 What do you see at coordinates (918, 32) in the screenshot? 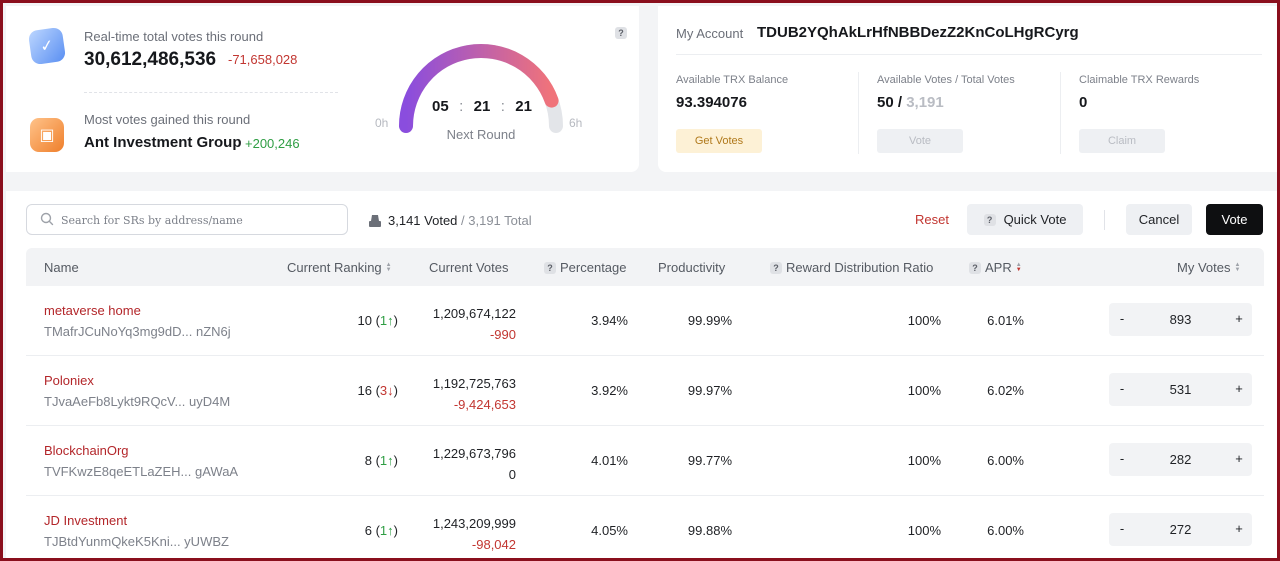
I see `account-address: TDUB2YQhAkLrHfNBBDezZ2KnCoLHgRCyrg` at bounding box center [918, 32].